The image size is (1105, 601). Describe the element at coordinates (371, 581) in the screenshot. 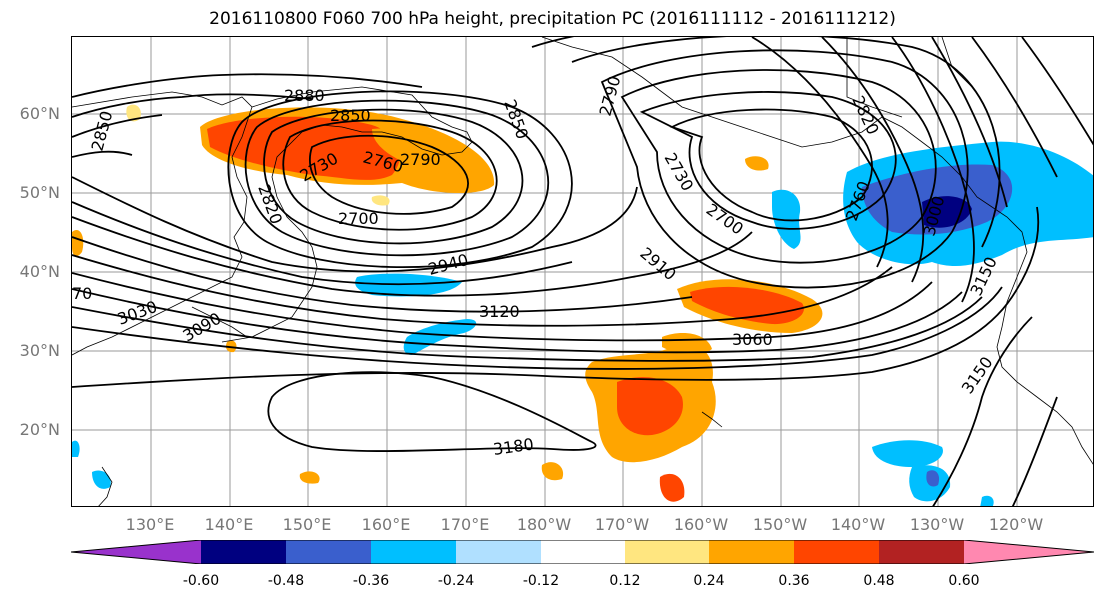

I see `colorbar-tick: -0.36` at that location.